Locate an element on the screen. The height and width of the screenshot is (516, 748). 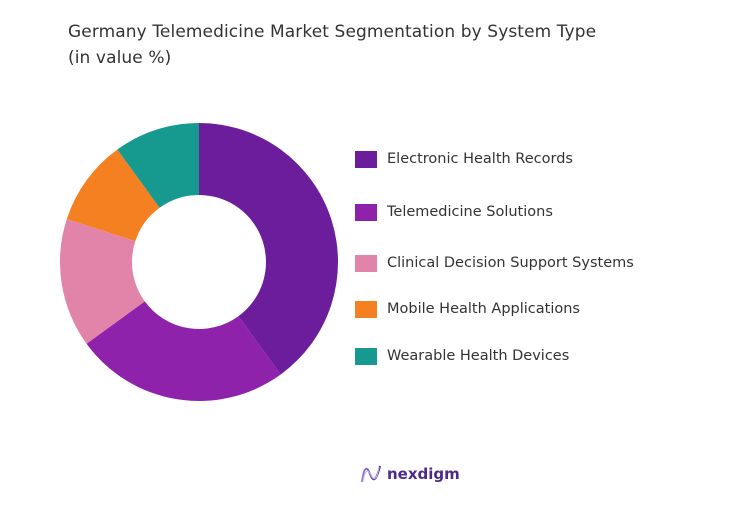
nexdigm-wave-logo-icon is located at coordinates (371, 474).